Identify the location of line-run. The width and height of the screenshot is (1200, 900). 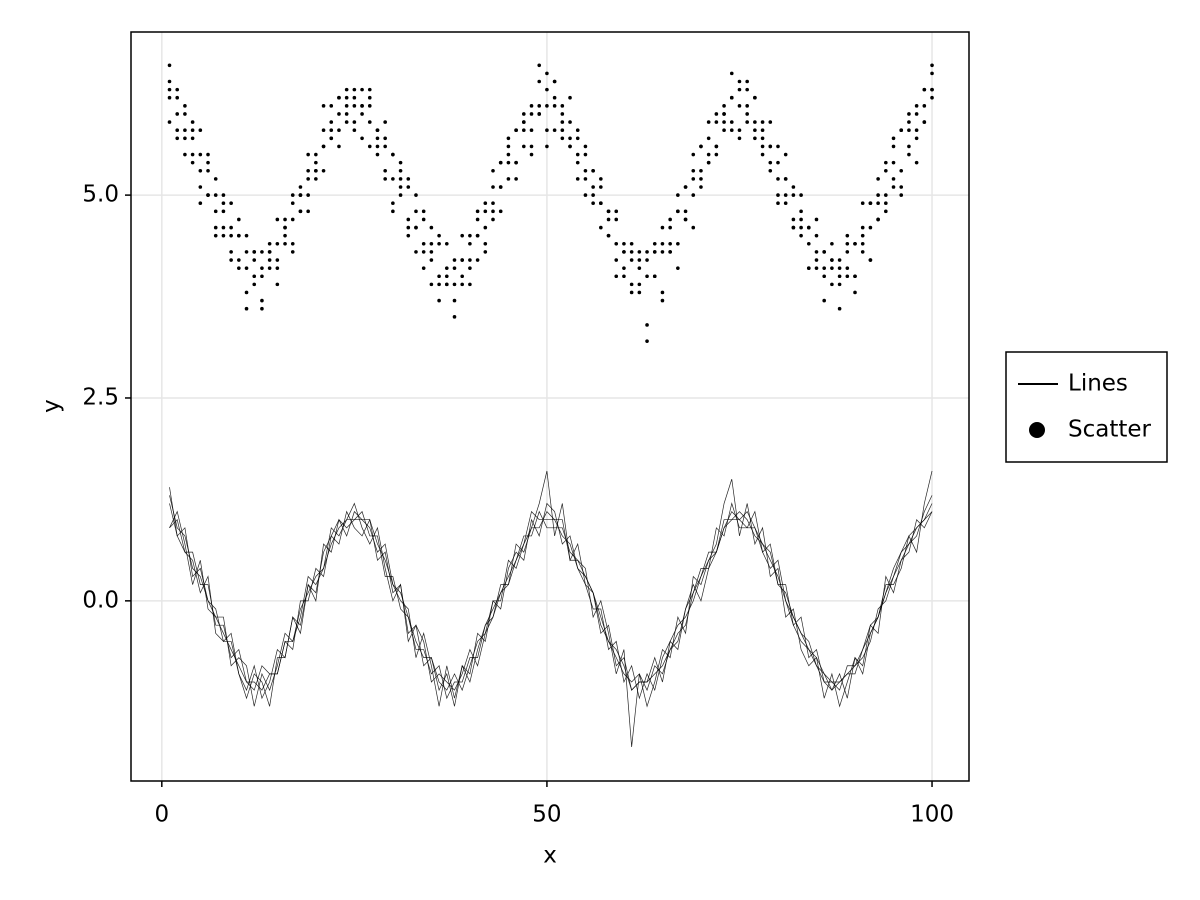
(551, 604).